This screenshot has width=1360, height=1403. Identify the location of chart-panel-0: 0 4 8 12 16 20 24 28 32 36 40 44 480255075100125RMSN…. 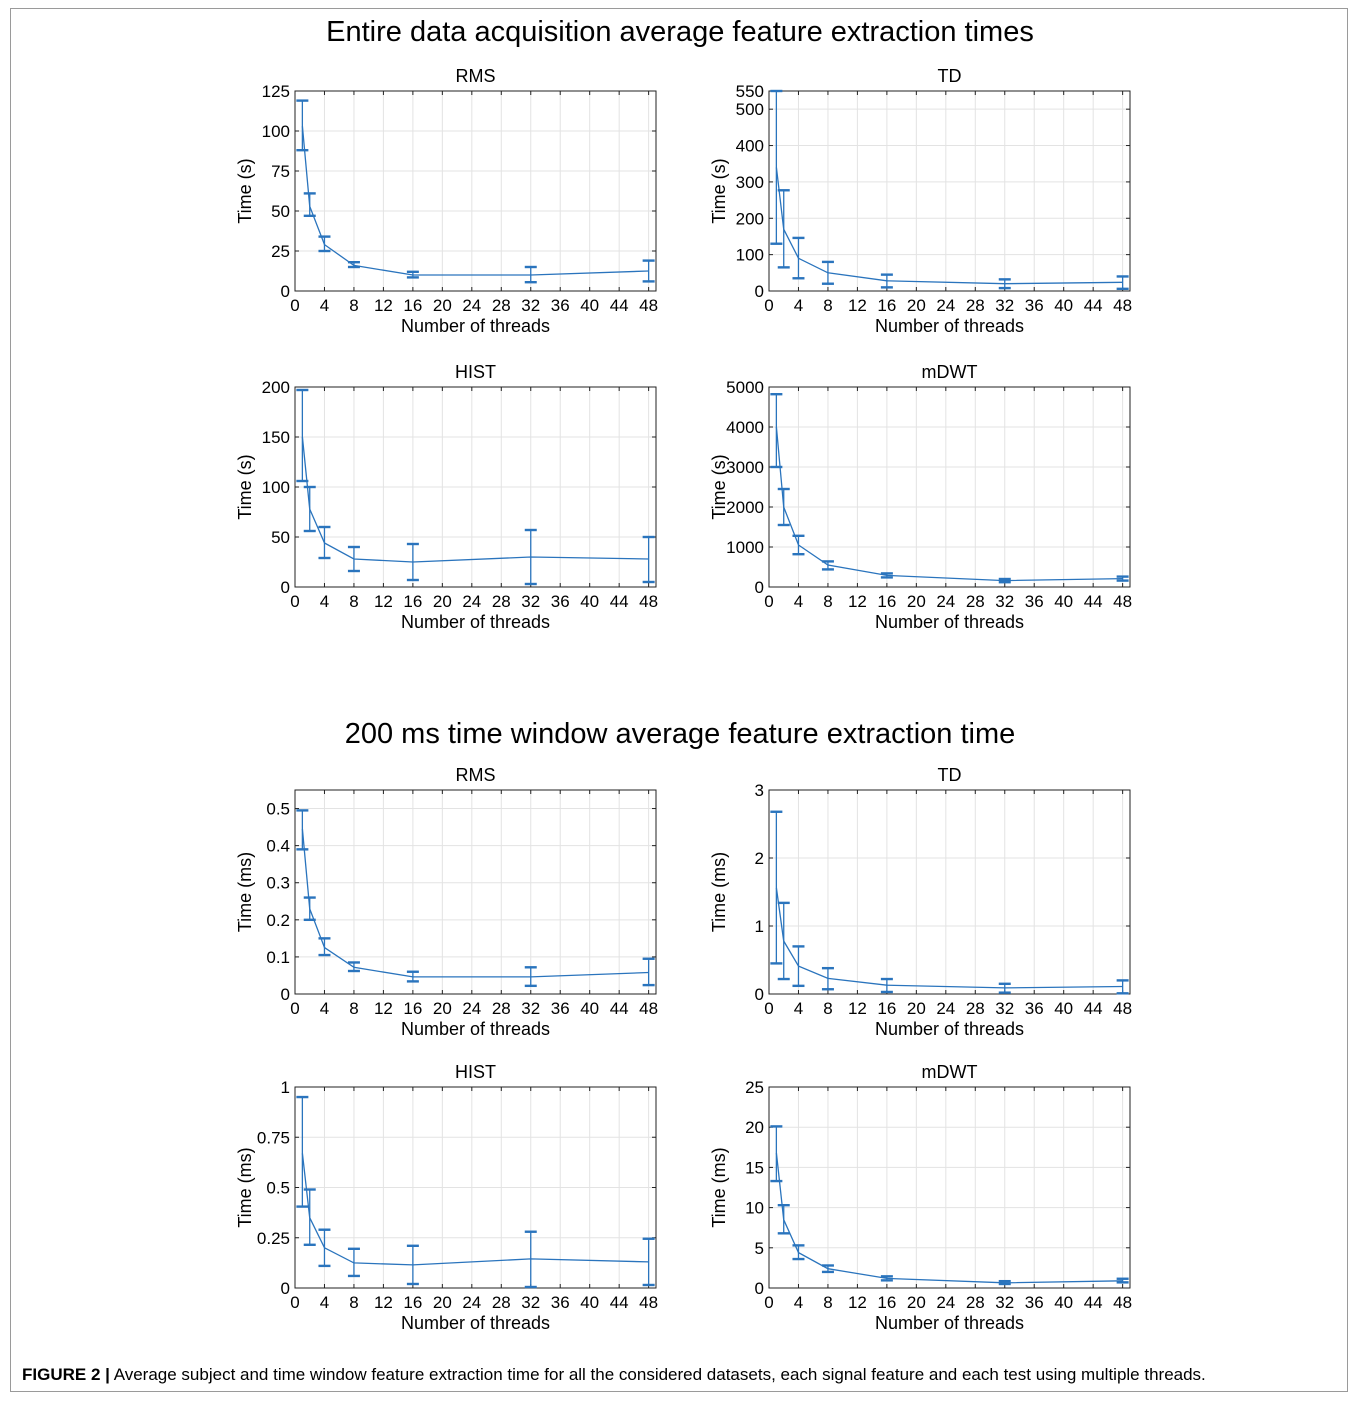
(446, 201).